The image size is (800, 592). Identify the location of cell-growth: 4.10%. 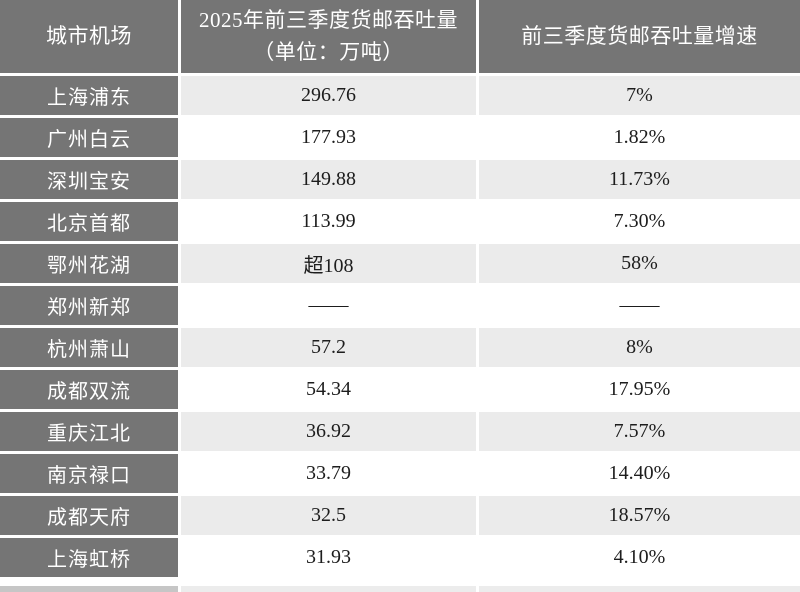
(639, 557).